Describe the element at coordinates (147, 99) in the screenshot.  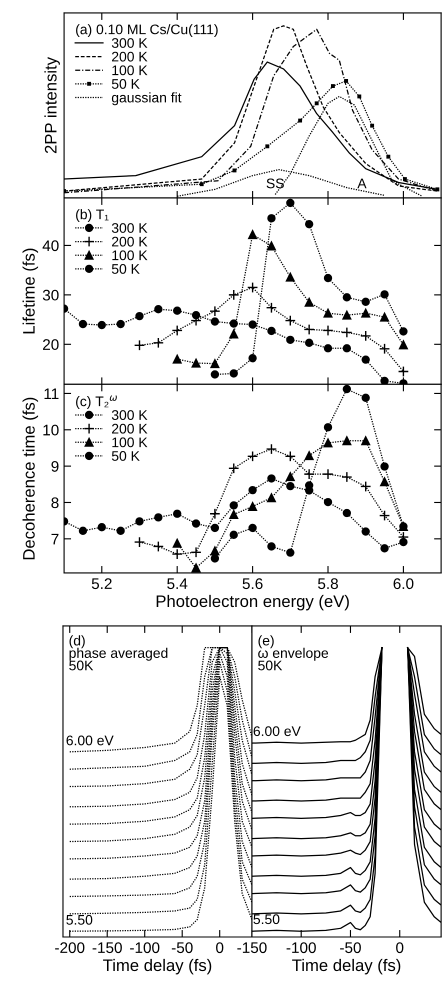
I see `legend-label: gaussian fit` at that location.